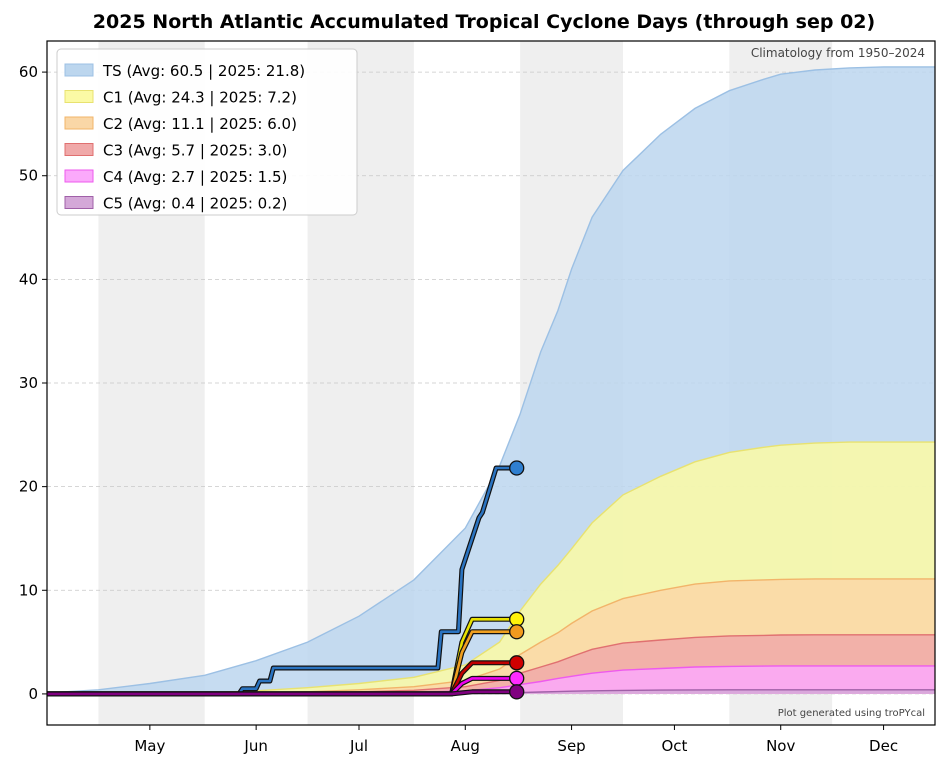 This screenshot has height=768, width=947. What do you see at coordinates (203, 71) in the screenshot?
I see `legend-label-ts: TS (Avg: 60.5 | 2025: 21.8)` at bounding box center [203, 71].